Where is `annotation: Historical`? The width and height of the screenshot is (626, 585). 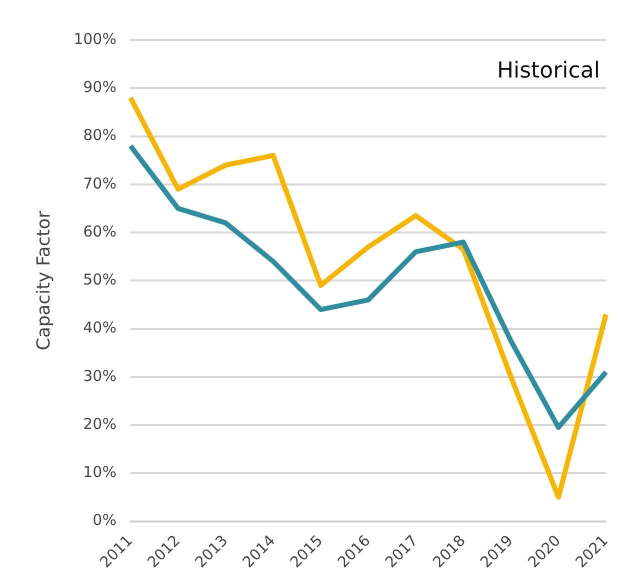
annotation: Historical is located at coordinates (548, 71).